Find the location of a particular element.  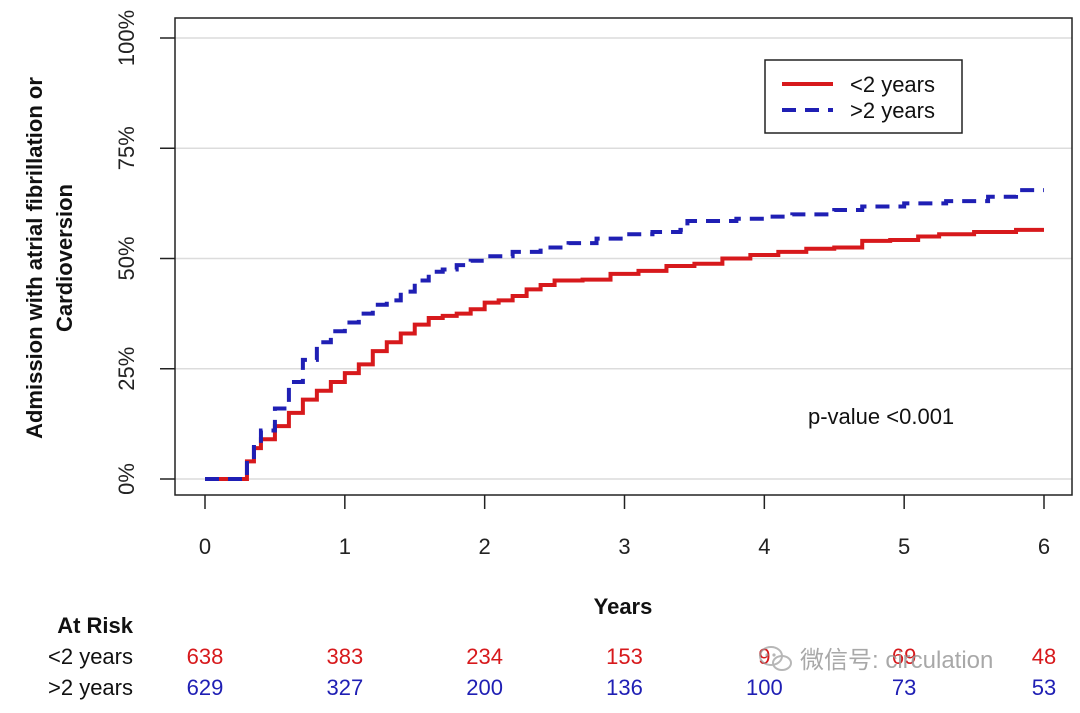

at-risk-value: 48 is located at coordinates (1044, 656).